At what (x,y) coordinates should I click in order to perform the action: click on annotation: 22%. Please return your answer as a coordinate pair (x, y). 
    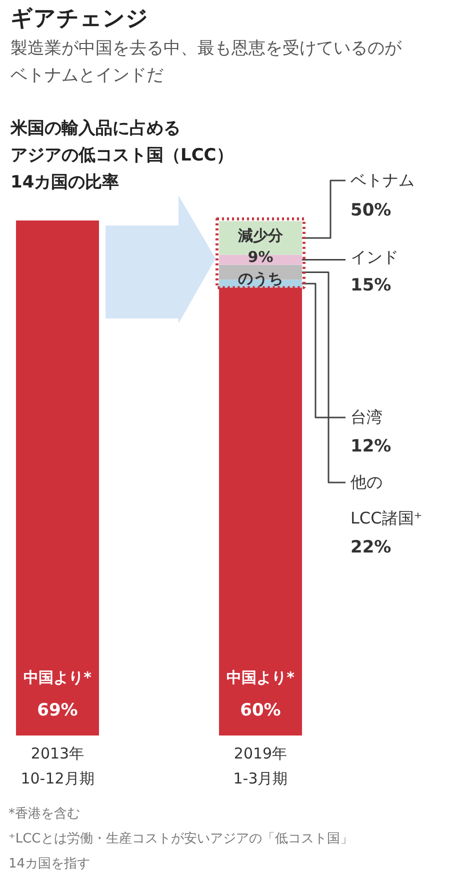
    Looking at the image, I should click on (371, 548).